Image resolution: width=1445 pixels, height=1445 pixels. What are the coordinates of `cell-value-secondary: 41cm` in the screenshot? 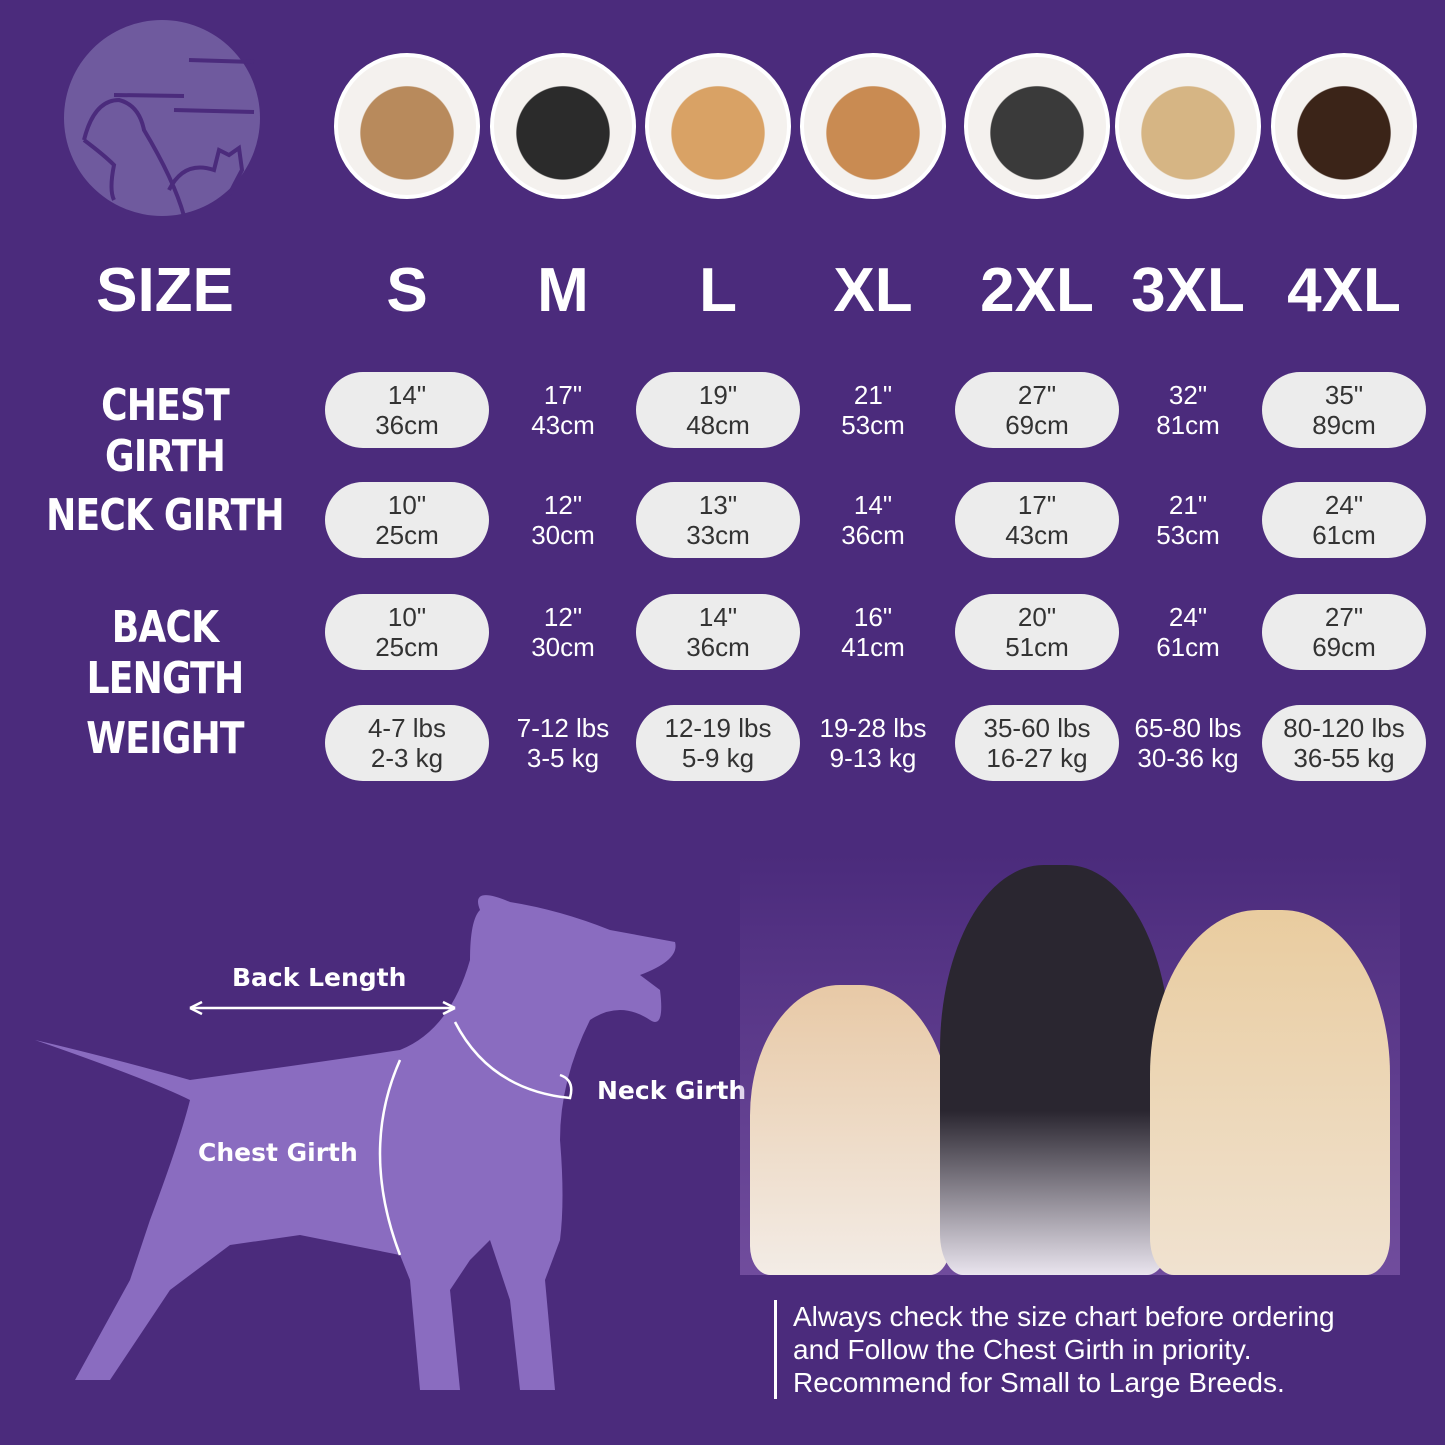 It's located at (873, 647).